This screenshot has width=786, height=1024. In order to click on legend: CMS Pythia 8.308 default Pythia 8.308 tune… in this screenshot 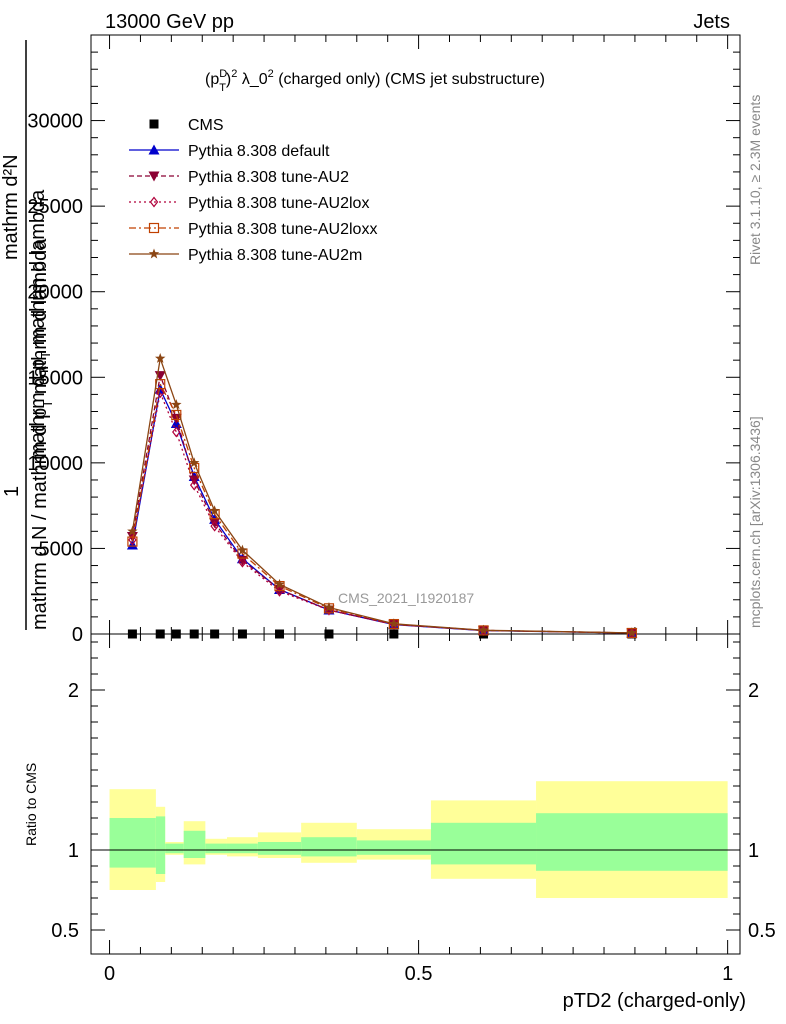, I will do `click(253, 190)`.